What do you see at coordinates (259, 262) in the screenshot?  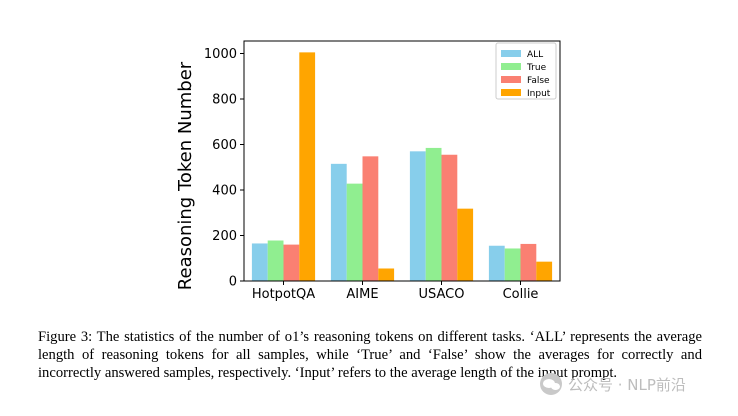 I see `bar-all-hotpotqa` at bounding box center [259, 262].